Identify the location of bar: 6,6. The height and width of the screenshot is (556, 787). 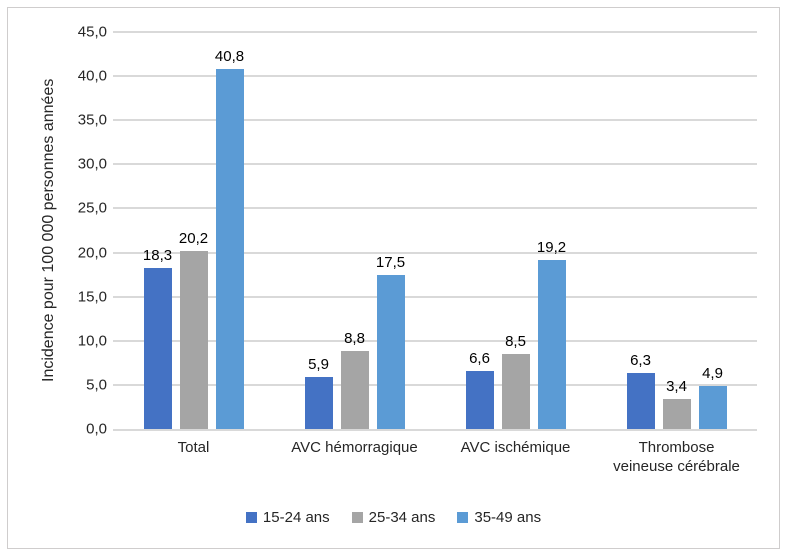
(479, 389).